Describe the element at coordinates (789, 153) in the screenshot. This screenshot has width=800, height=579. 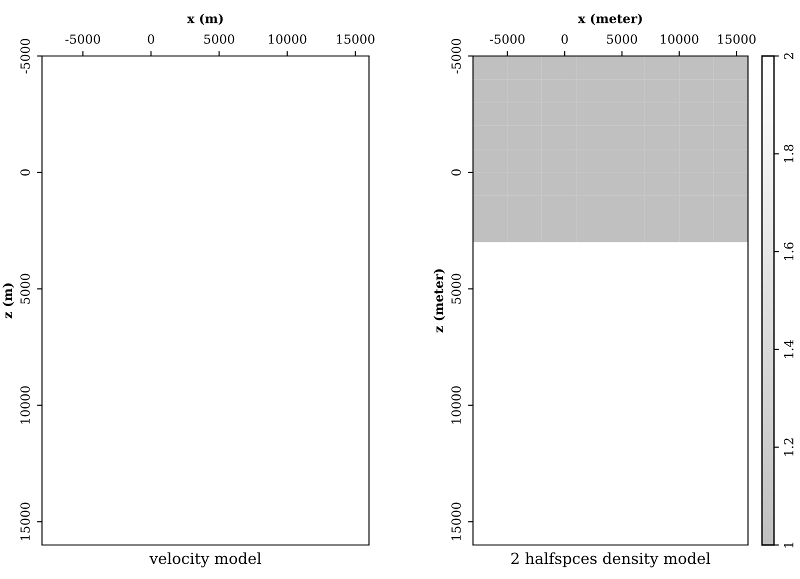
I see `color-bar-label: 1.8` at that location.